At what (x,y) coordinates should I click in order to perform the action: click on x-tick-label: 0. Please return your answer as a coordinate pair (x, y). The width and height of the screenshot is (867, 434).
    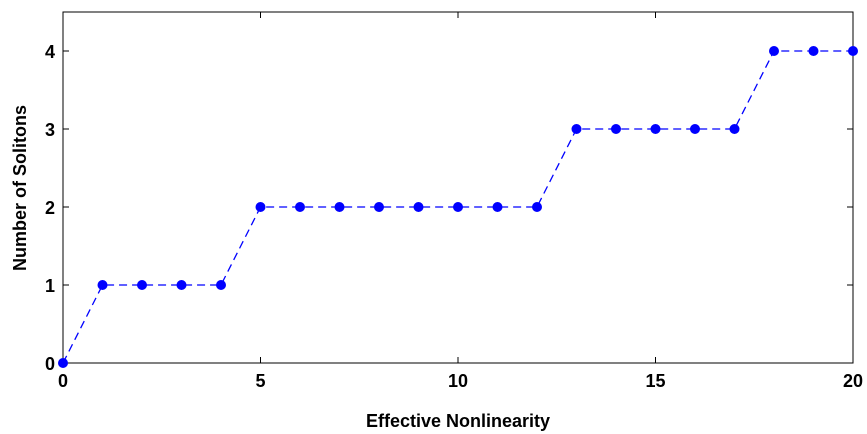
    Looking at the image, I should click on (63, 381).